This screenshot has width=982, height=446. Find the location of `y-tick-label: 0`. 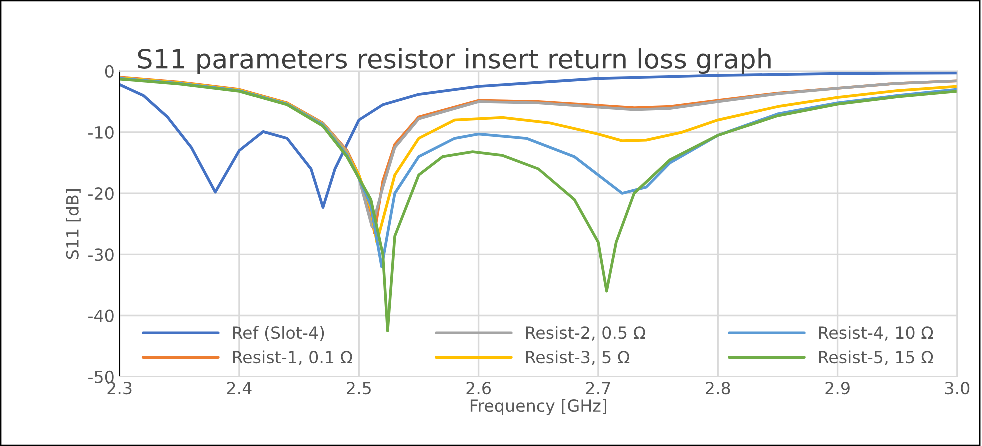

y-tick-label: 0 is located at coordinates (109, 71).